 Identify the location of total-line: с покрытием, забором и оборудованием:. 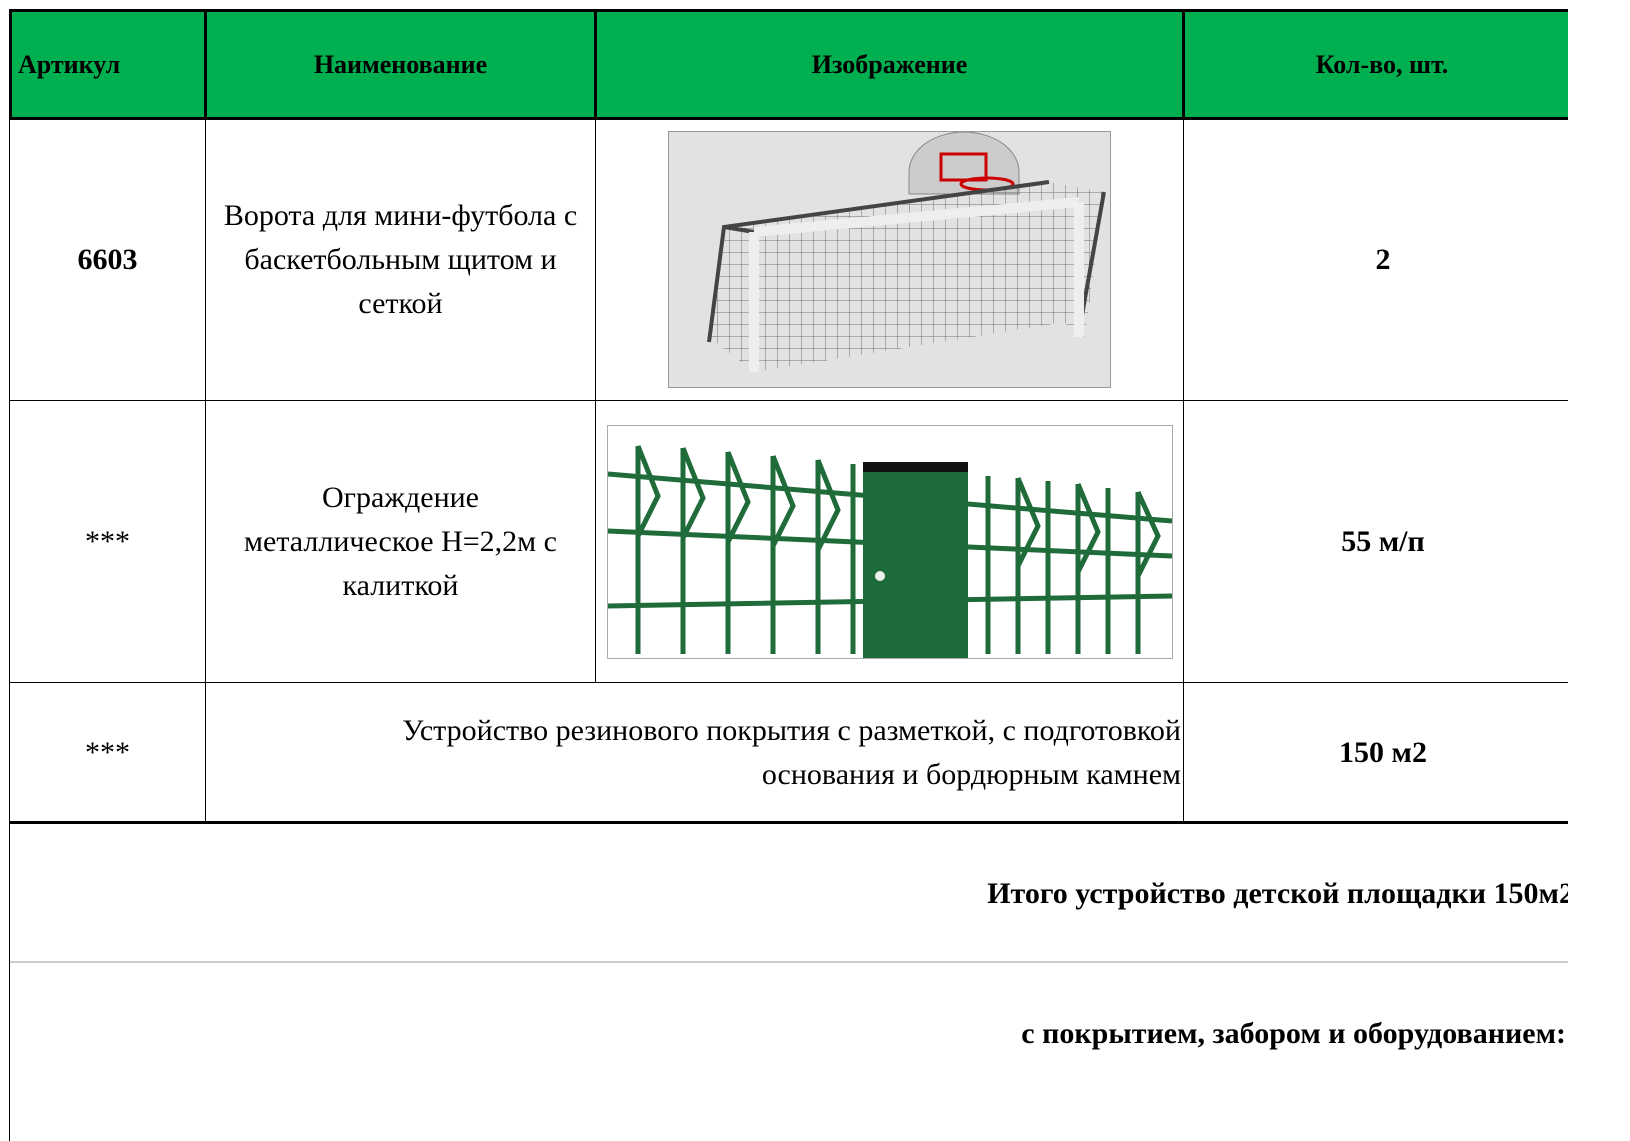
(1293, 1033).